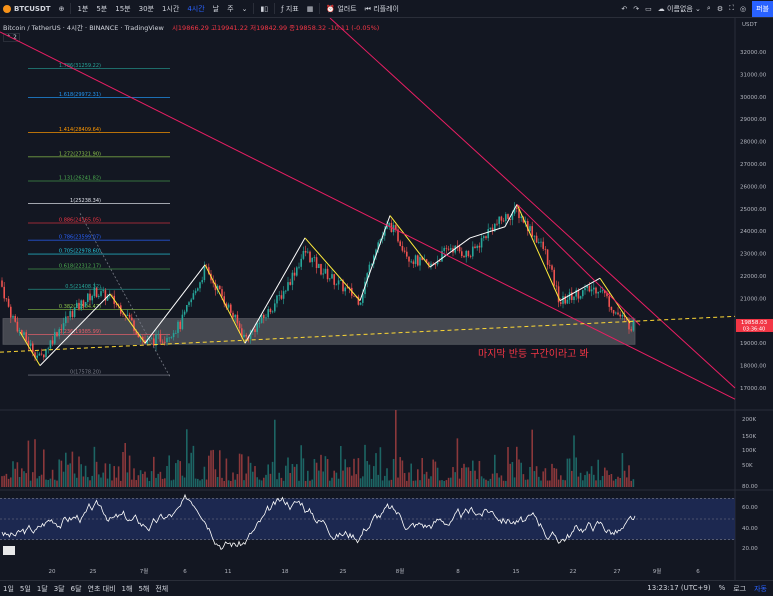 The width and height of the screenshot is (773, 596). What do you see at coordinates (61, 8) in the screenshot?
I see `add-symbol-icon: ⊕` at bounding box center [61, 8].